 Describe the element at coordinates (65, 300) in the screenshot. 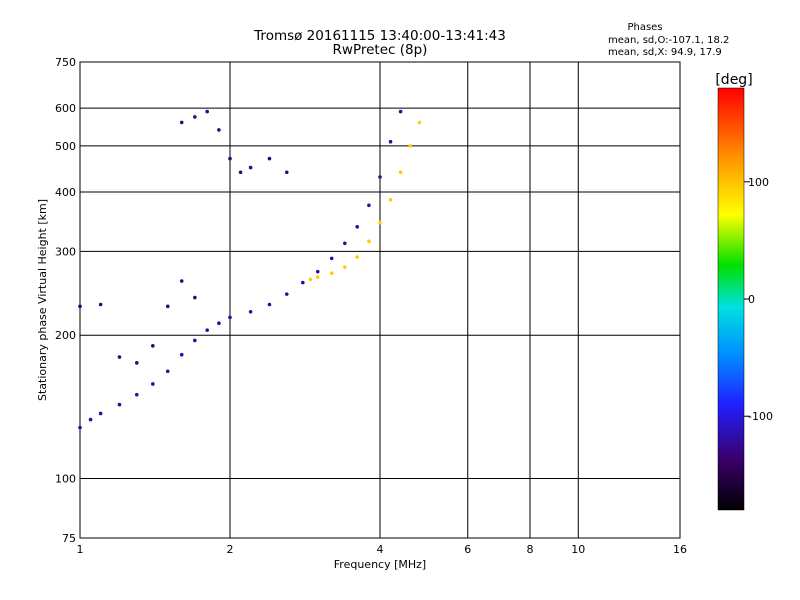

I see `y-ticks: 75 100 200 300 400 500 600 750` at that location.